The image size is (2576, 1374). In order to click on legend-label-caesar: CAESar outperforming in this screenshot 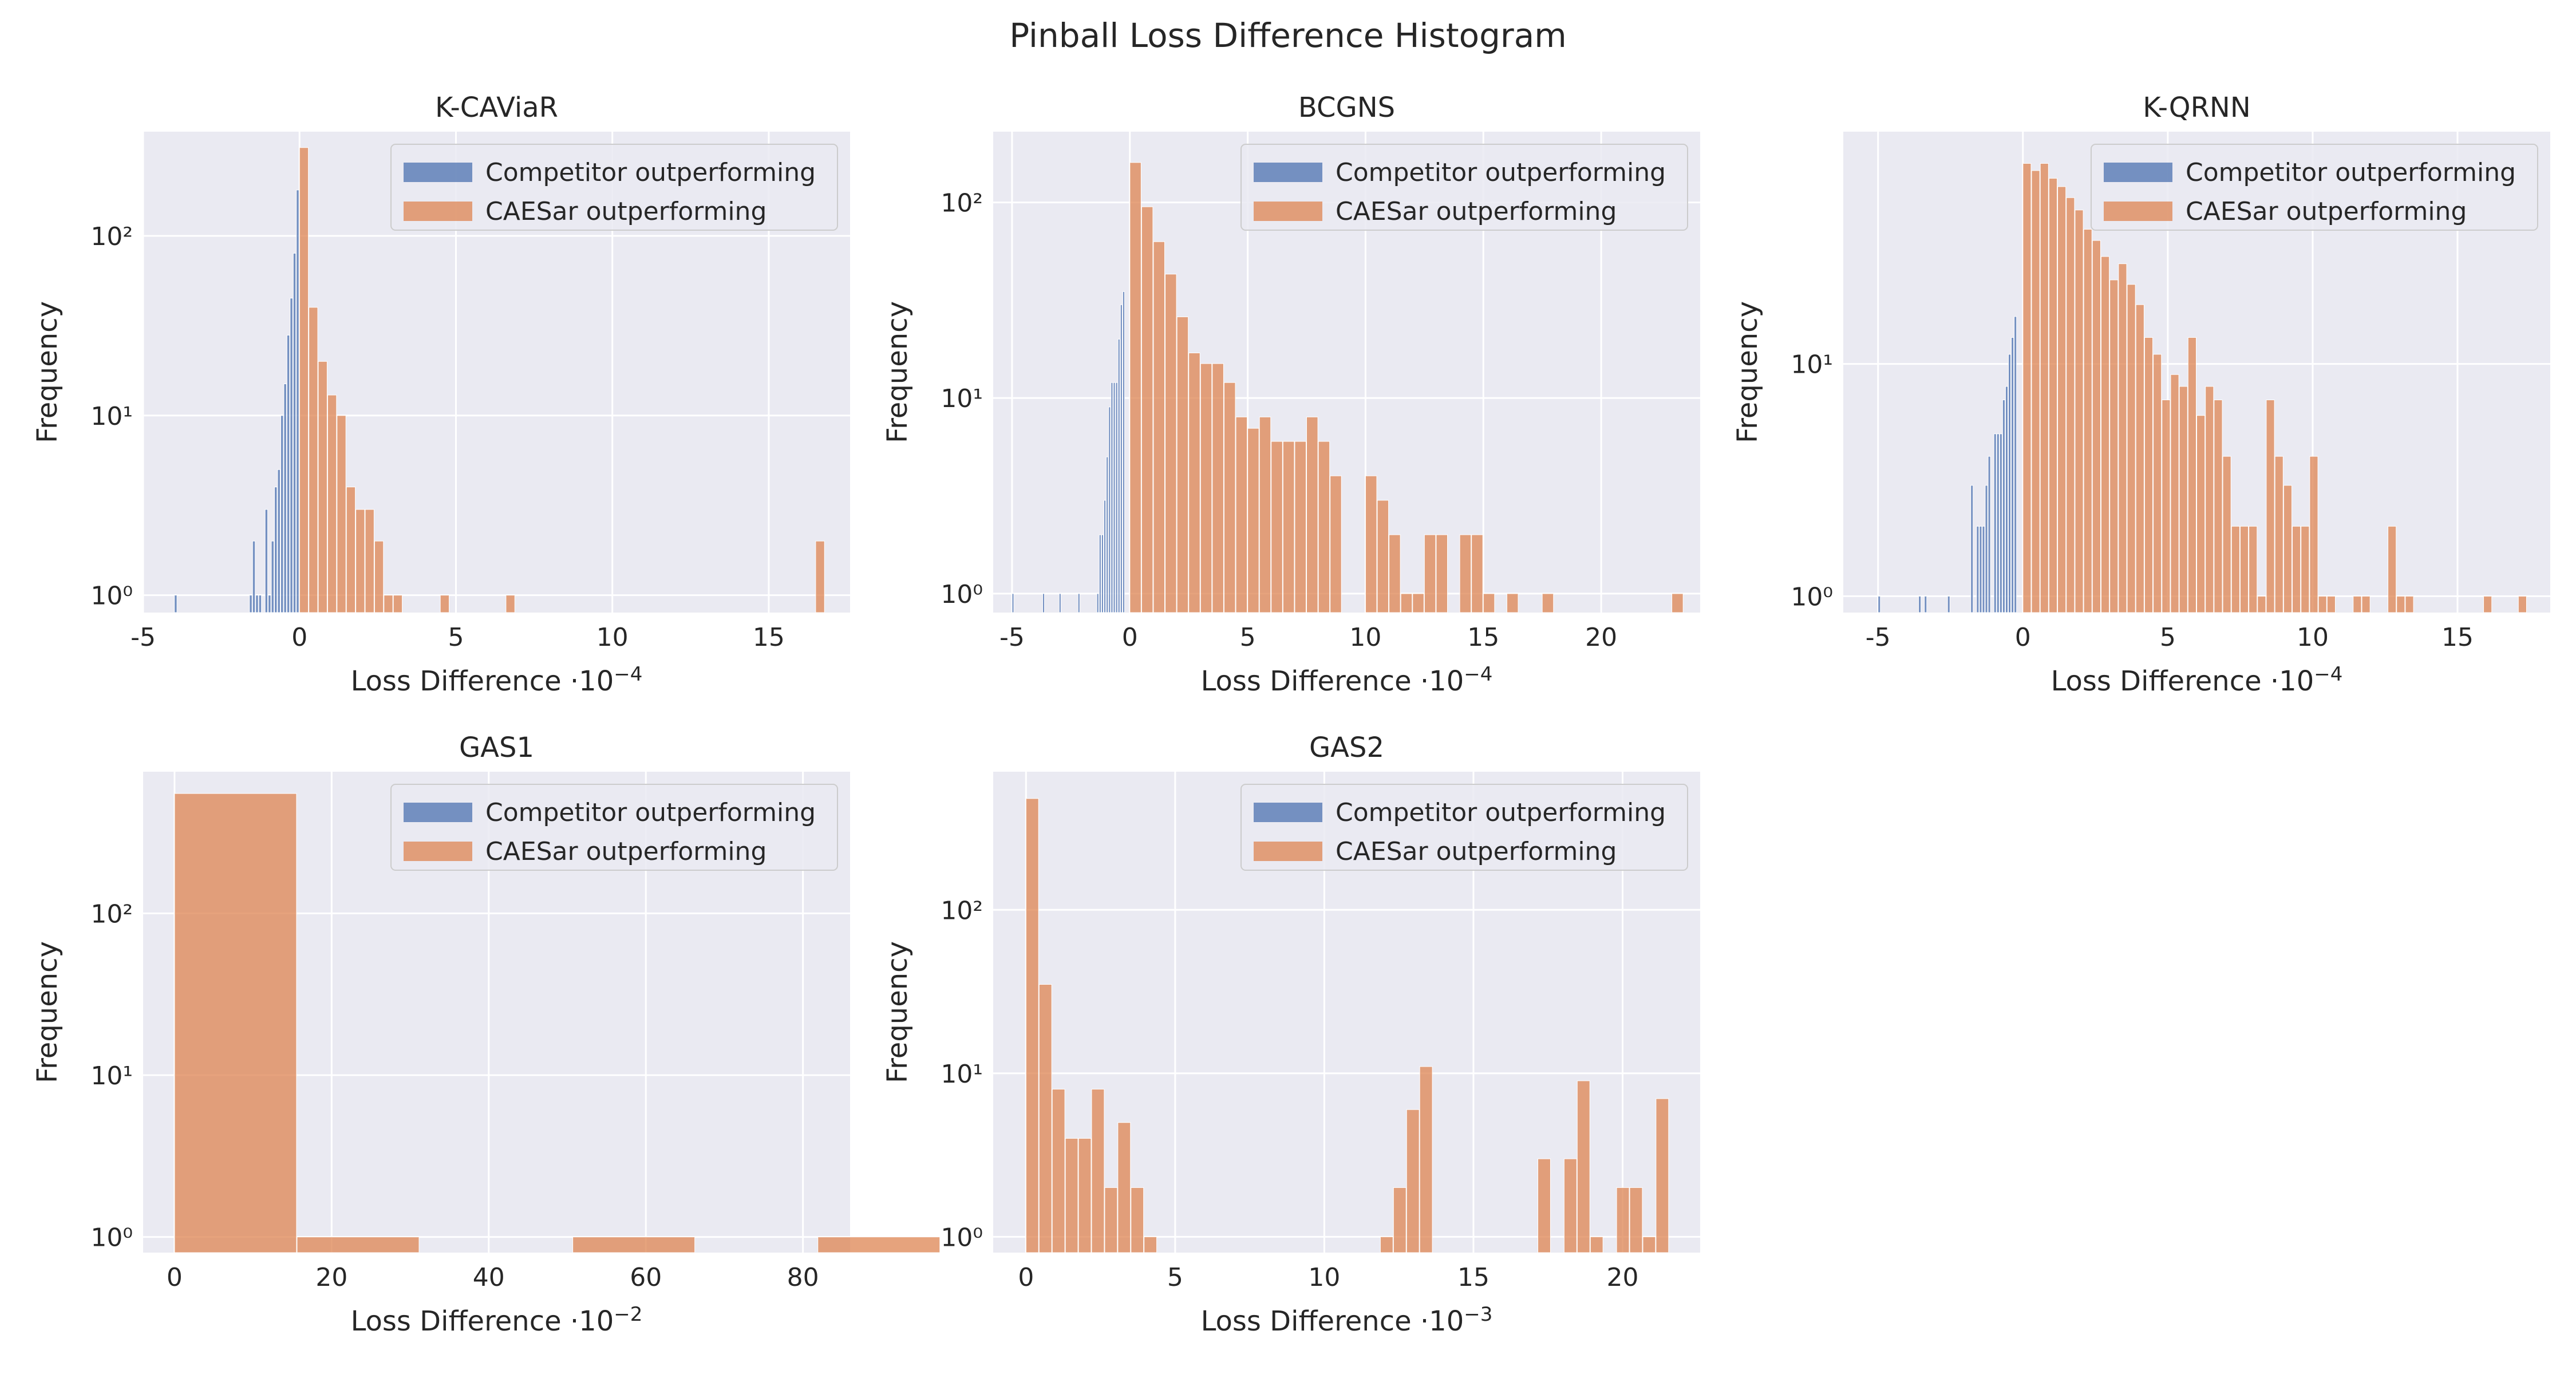, I will do `click(1476, 212)`.